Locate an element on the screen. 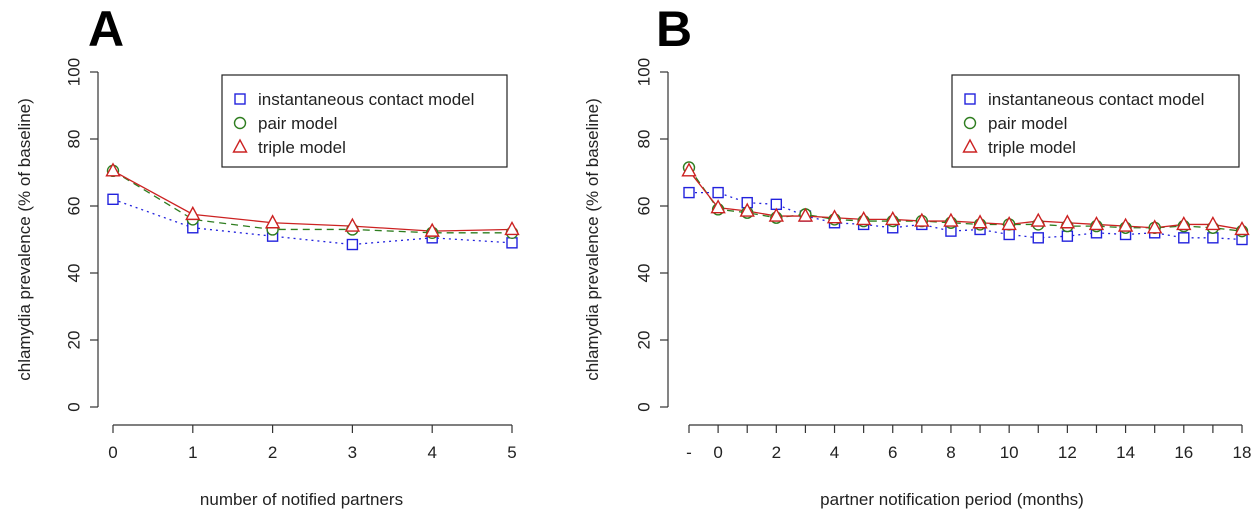 The height and width of the screenshot is (514, 1259). x-axis-label: number of notified partners is located at coordinates (301, 499).